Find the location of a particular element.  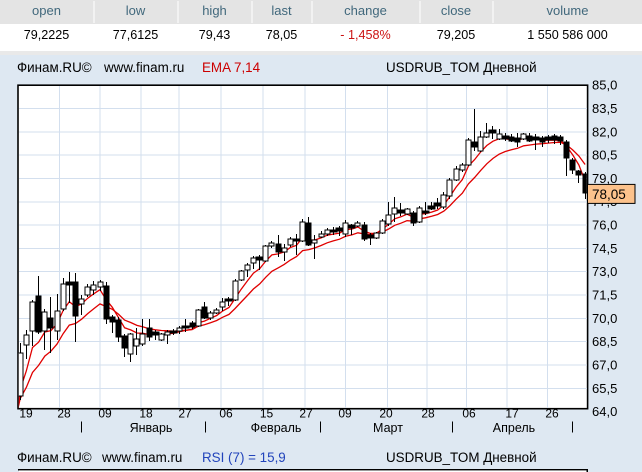

svg-text: 65,5 is located at coordinates (604, 388).